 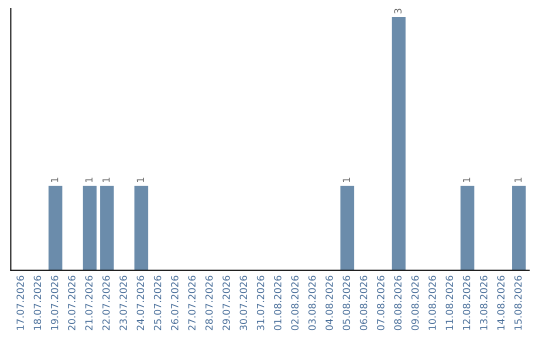 I want to click on x-tick-label: 21.07.2026, so click(x=89, y=303).